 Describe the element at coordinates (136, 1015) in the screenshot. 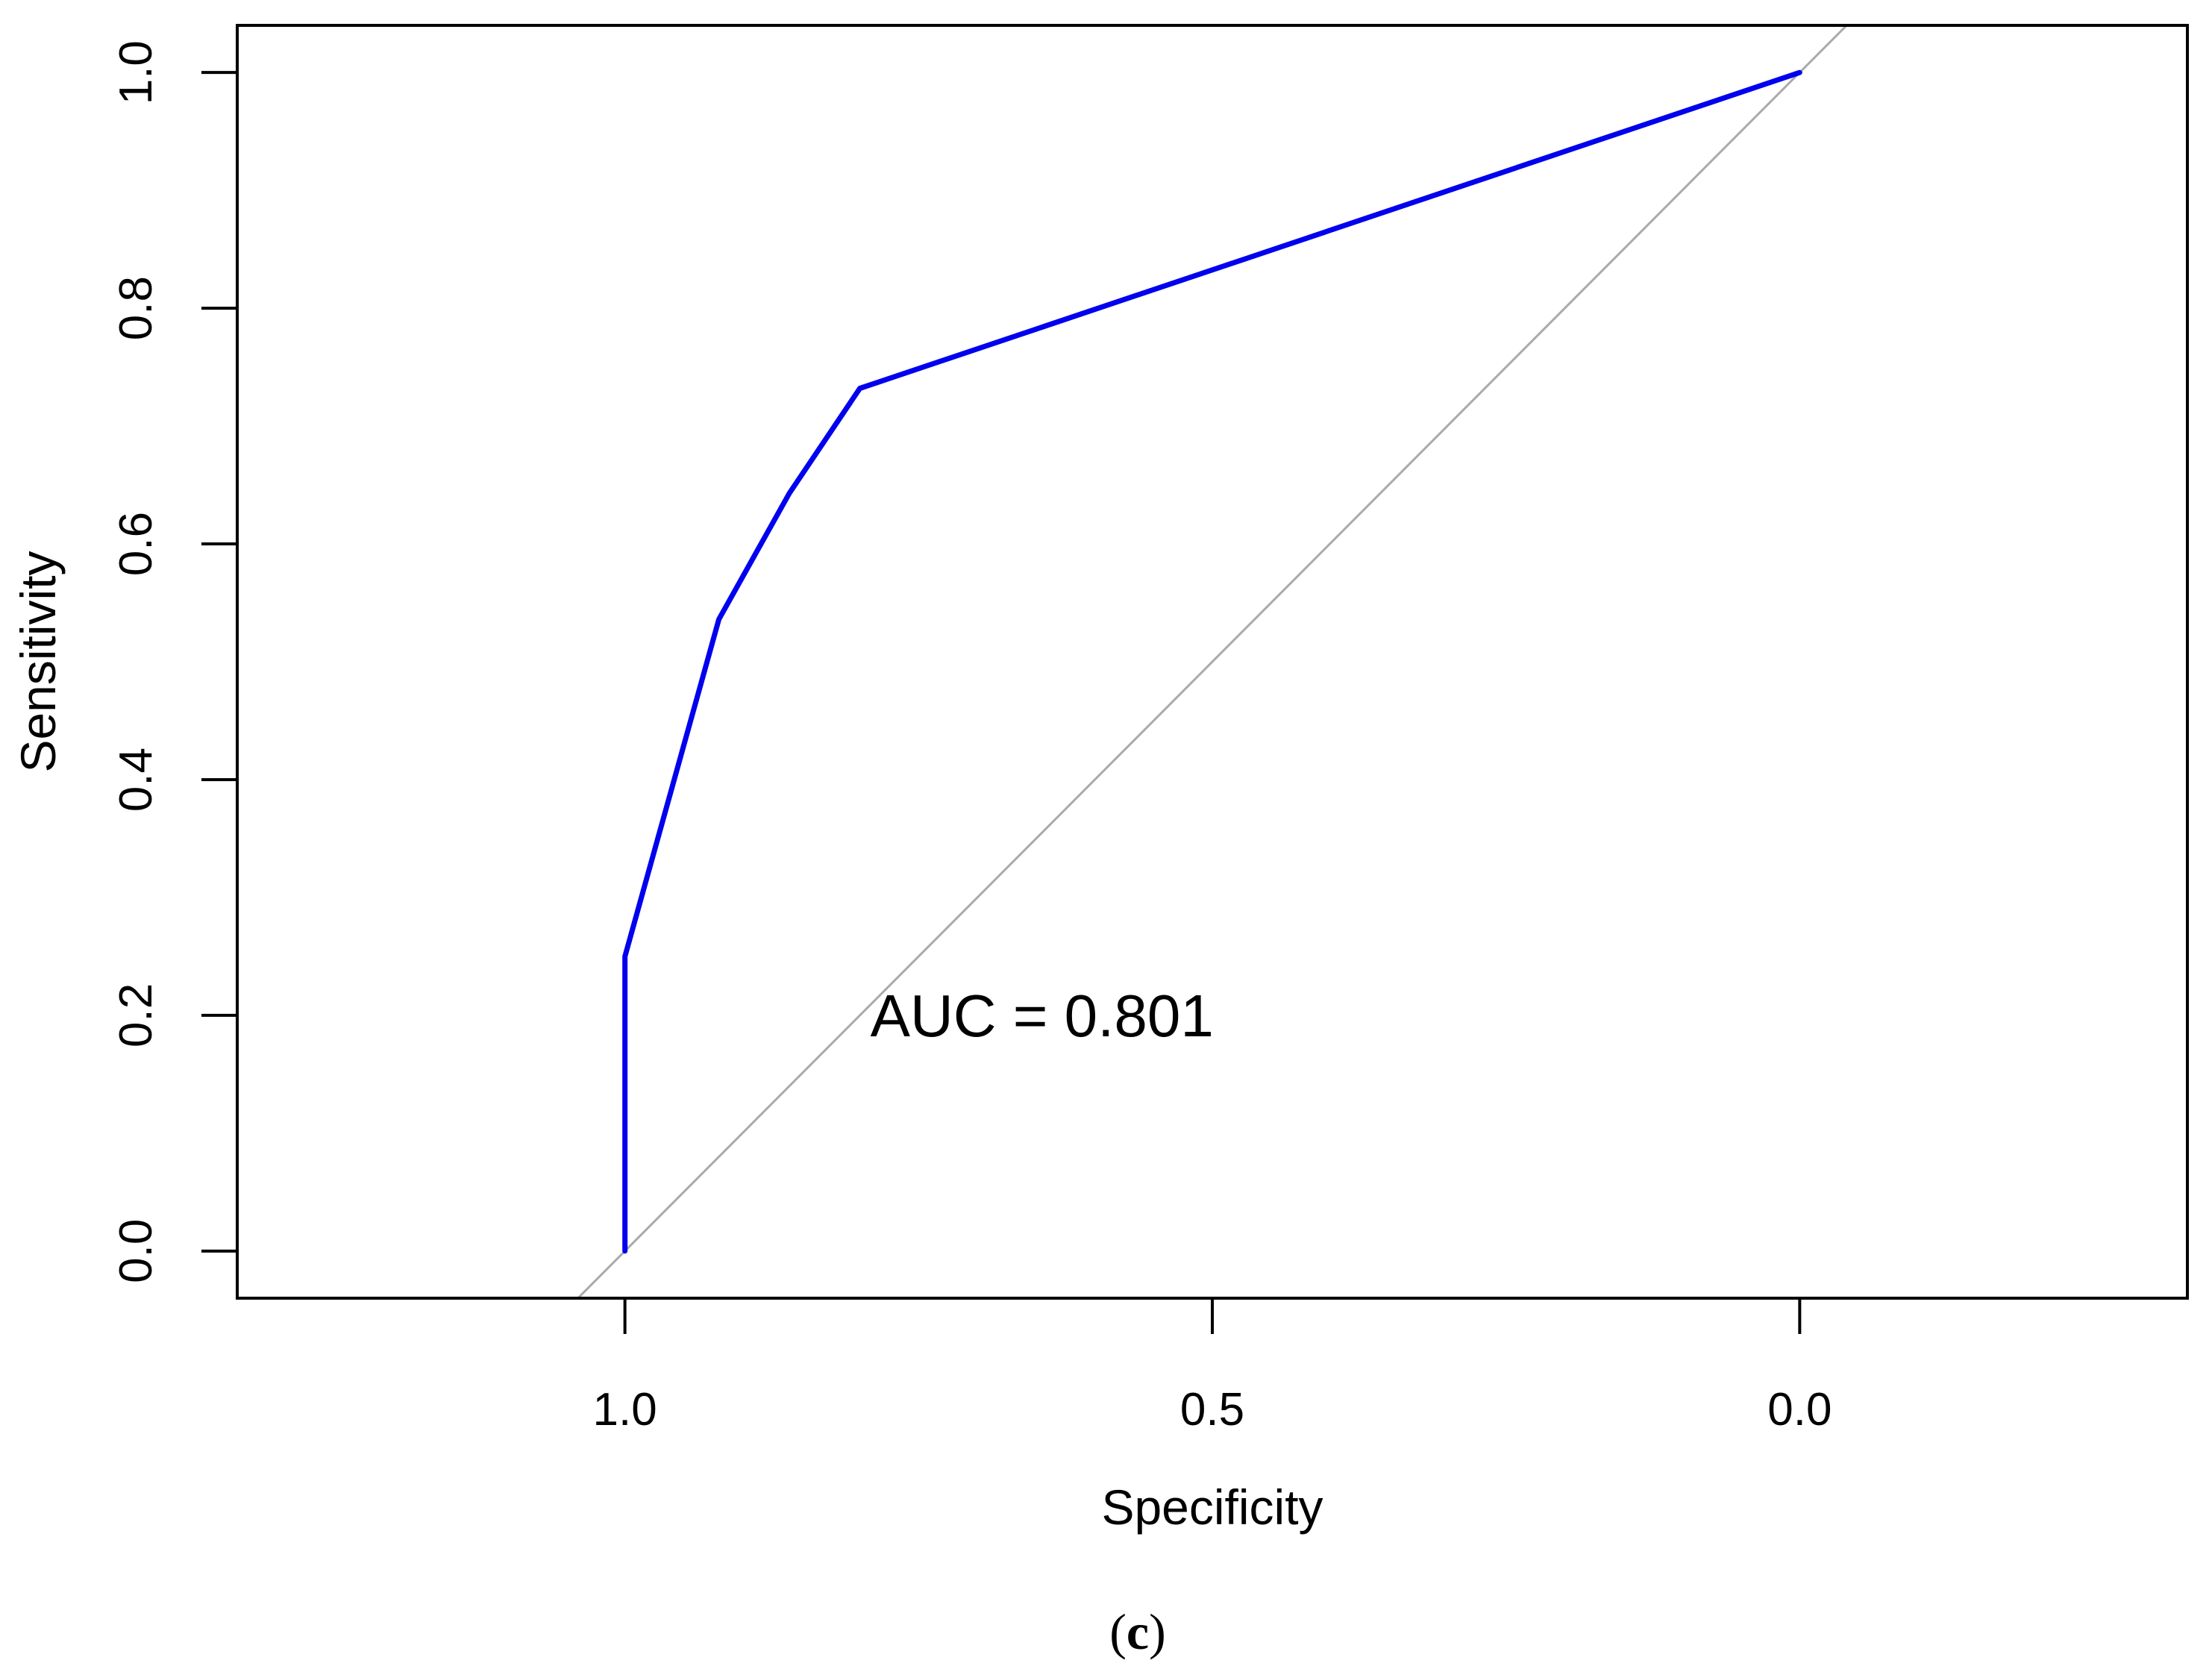

I see `y-tick-label: 0.2` at that location.